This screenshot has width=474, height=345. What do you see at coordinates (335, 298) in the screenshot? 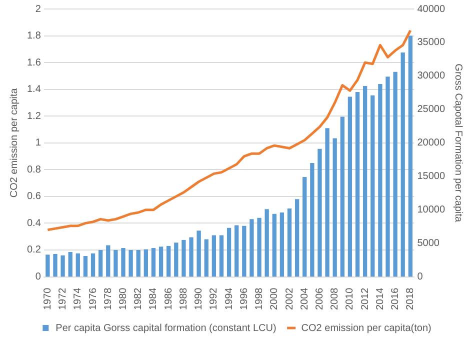
I see `x-tick-label: 2008` at bounding box center [335, 298].